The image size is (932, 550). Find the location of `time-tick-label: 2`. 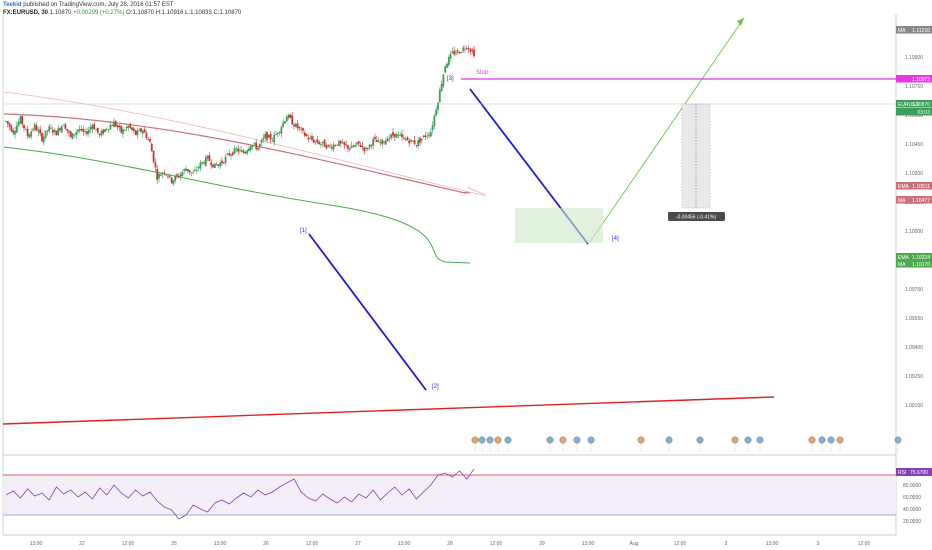

time-tick-label: 2 is located at coordinates (726, 544).